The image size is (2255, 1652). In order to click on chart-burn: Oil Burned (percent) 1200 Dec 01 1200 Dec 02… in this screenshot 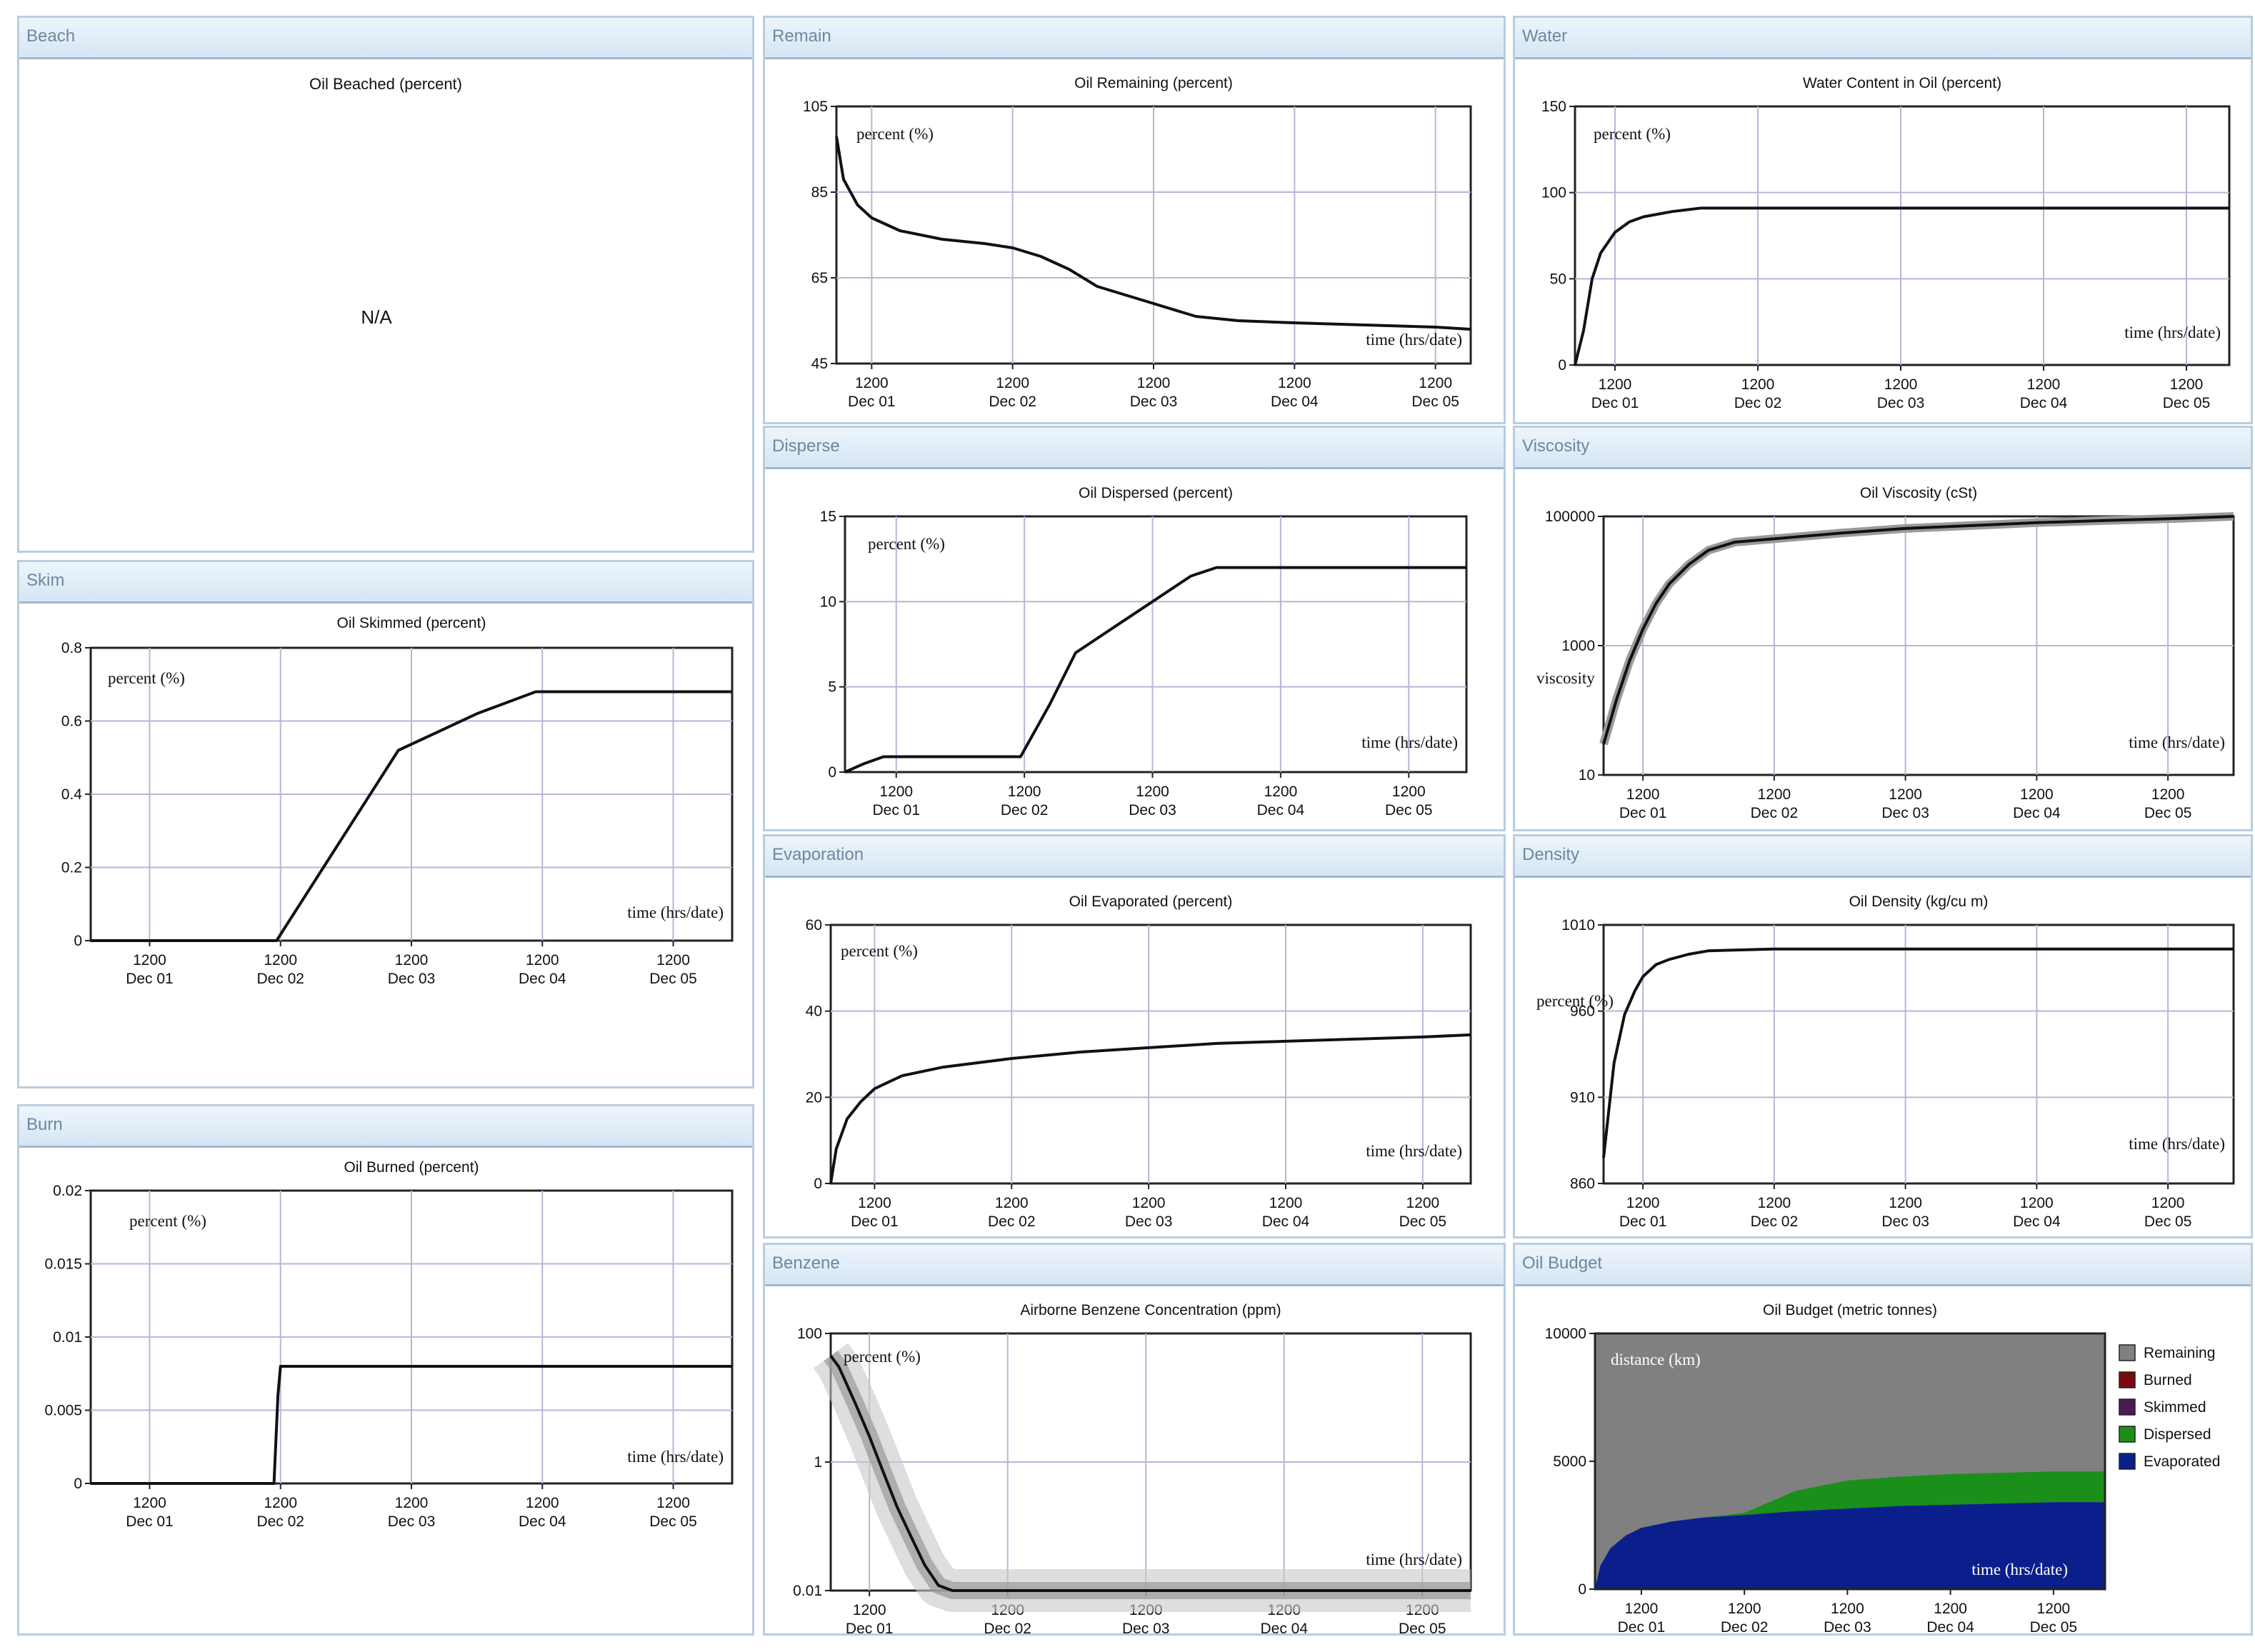, I will do `click(389, 1344)`.